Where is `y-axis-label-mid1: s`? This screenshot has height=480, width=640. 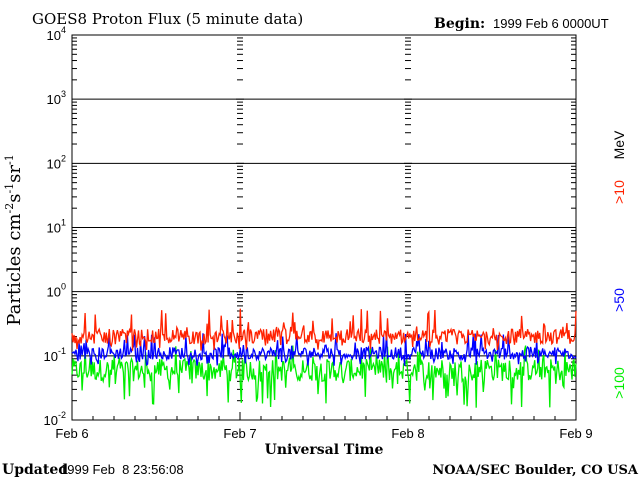
y-axis-label-mid1: s is located at coordinates (14, 198).